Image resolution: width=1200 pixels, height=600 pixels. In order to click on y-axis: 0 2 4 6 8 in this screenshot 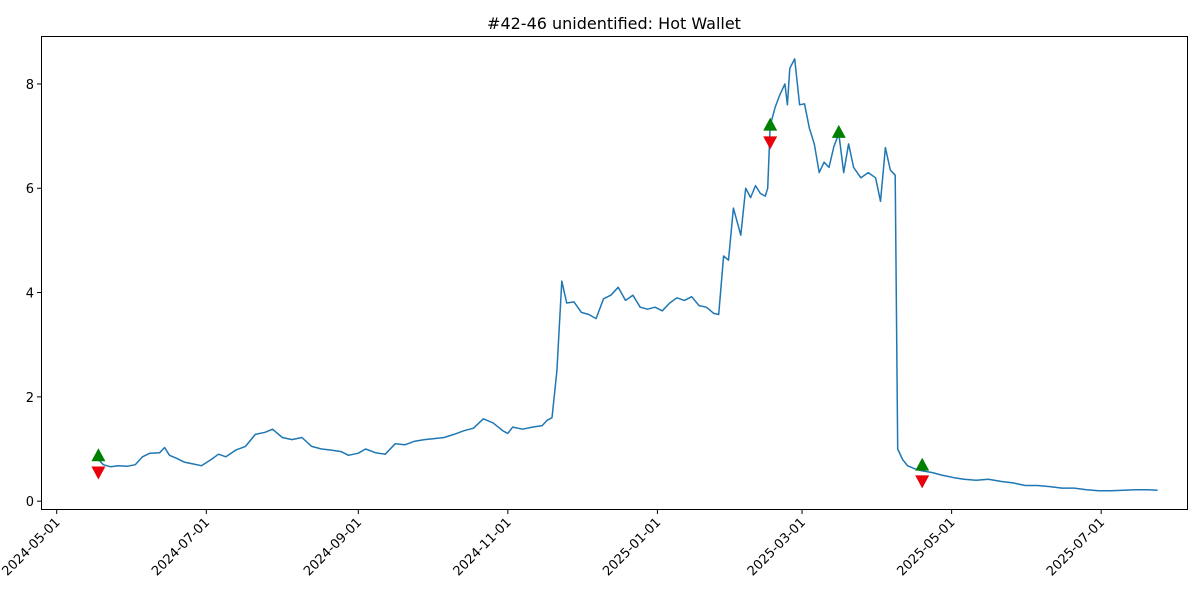, I will do `click(34, 294)`.